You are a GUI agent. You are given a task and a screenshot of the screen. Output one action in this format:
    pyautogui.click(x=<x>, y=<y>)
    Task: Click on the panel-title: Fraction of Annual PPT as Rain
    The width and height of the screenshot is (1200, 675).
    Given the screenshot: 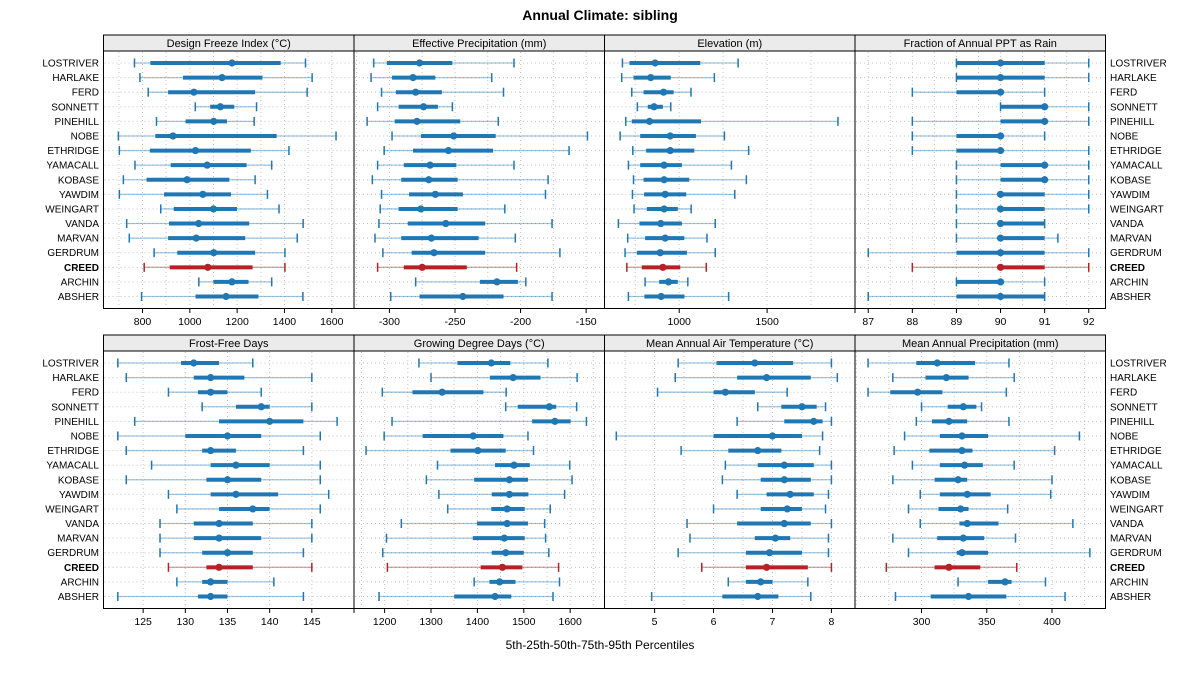 What is the action you would take?
    pyautogui.click(x=980, y=44)
    